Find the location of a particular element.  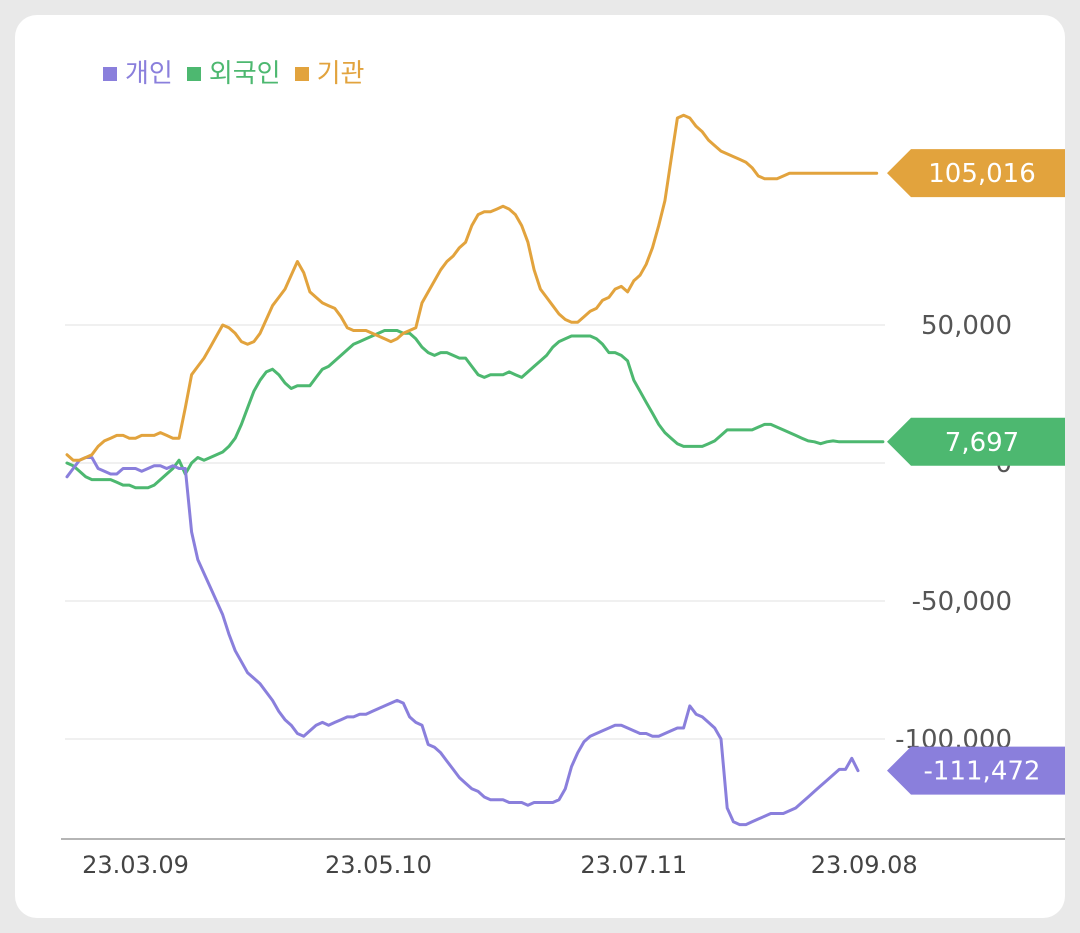

last-value-tag-individual: -111,472 is located at coordinates (976, 770).